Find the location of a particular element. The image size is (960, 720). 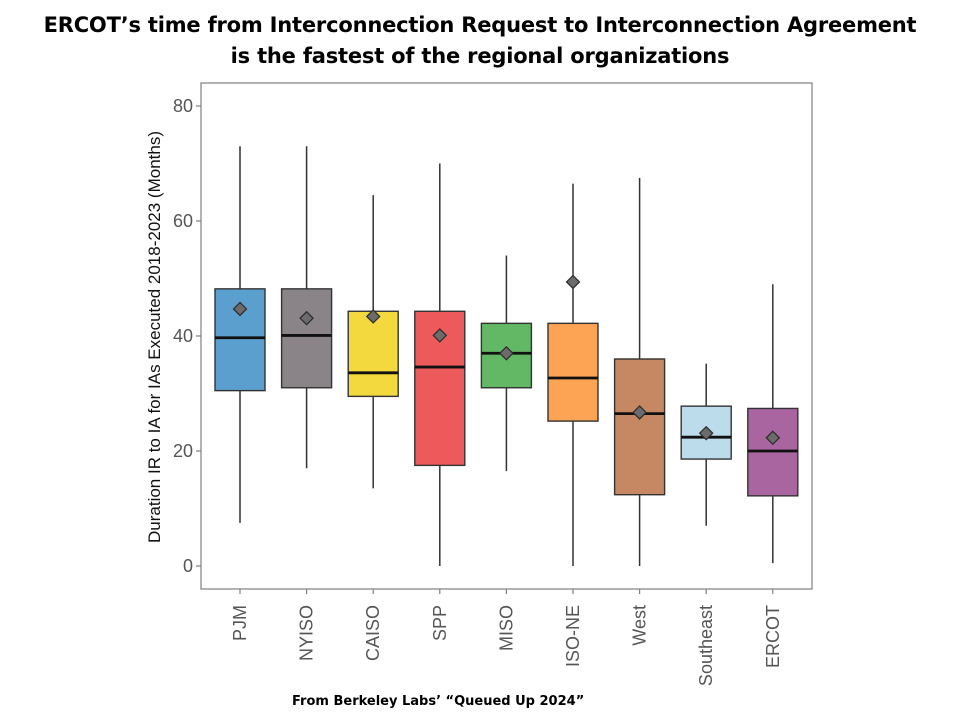

box-spp is located at coordinates (440, 364).